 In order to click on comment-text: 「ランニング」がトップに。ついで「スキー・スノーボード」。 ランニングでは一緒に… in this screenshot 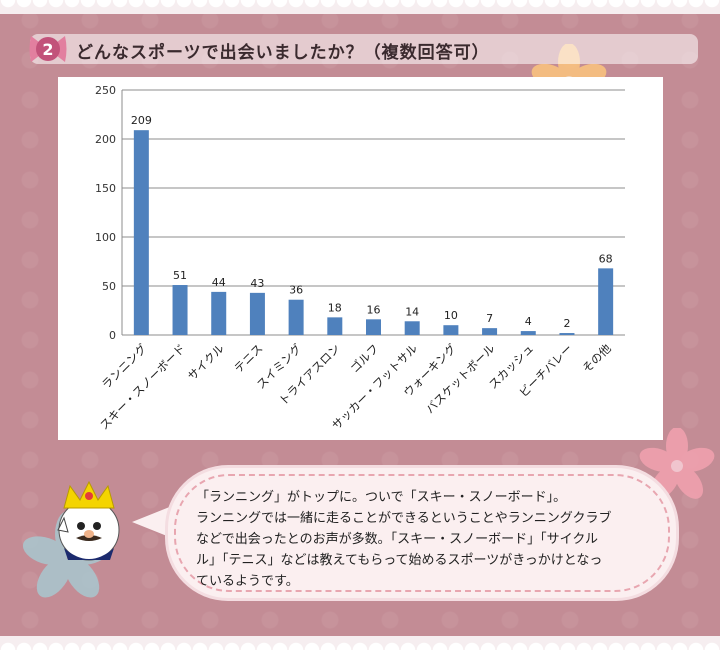, I will do `click(426, 539)`.